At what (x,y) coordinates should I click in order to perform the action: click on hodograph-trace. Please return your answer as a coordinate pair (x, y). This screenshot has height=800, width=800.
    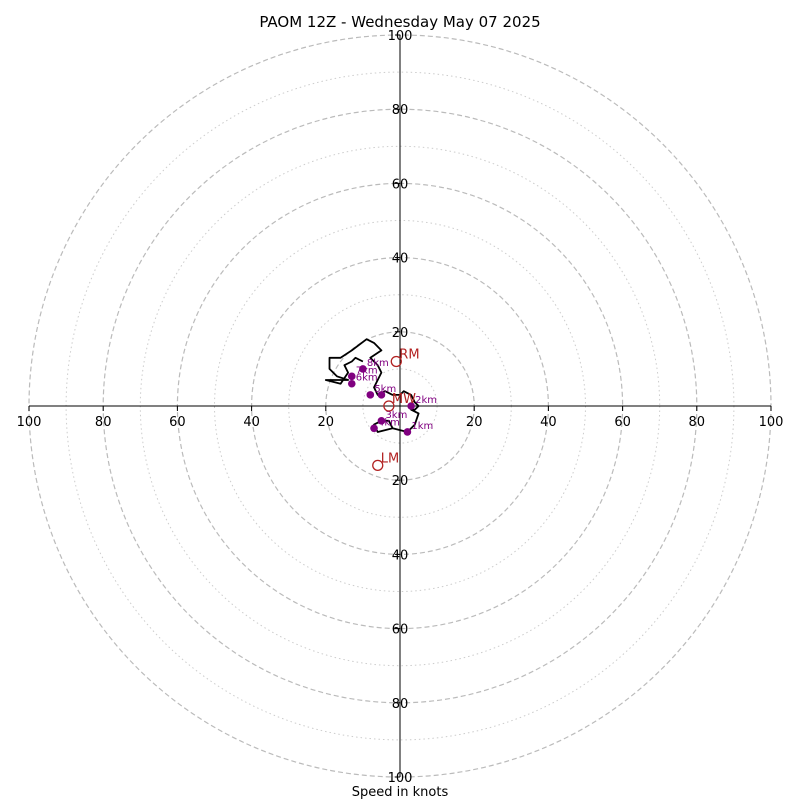
    Looking at the image, I should click on (372, 385).